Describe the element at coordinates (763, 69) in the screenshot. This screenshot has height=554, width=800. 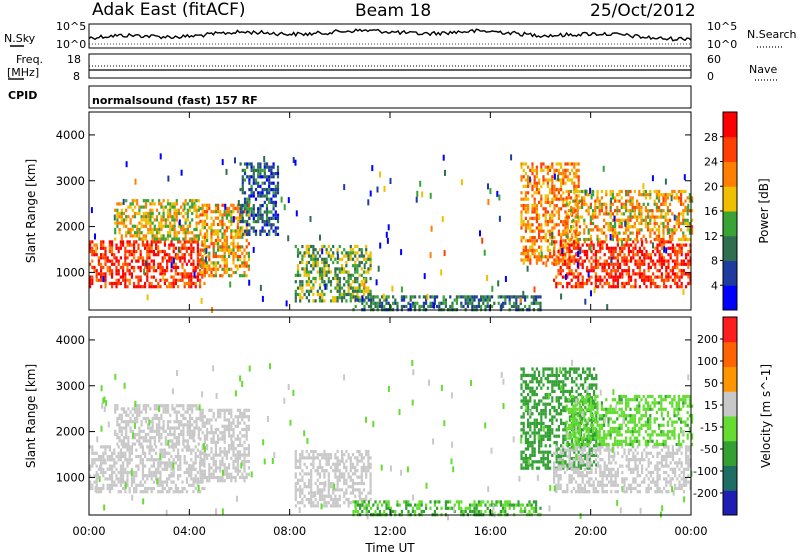
I see `nave-label: Nave` at that location.